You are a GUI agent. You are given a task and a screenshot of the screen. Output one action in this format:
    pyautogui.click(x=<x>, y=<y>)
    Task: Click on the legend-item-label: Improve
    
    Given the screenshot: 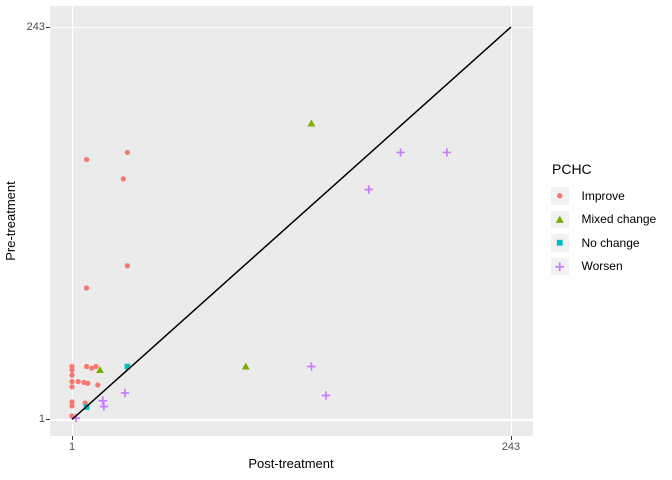 What is the action you would take?
    pyautogui.click(x=603, y=195)
    